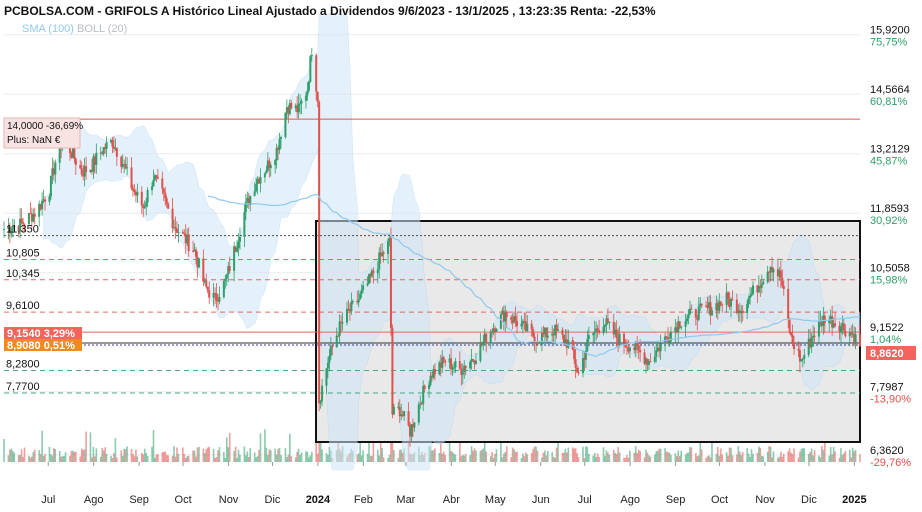  I want to click on x-tick-label: Feb, so click(363, 500).